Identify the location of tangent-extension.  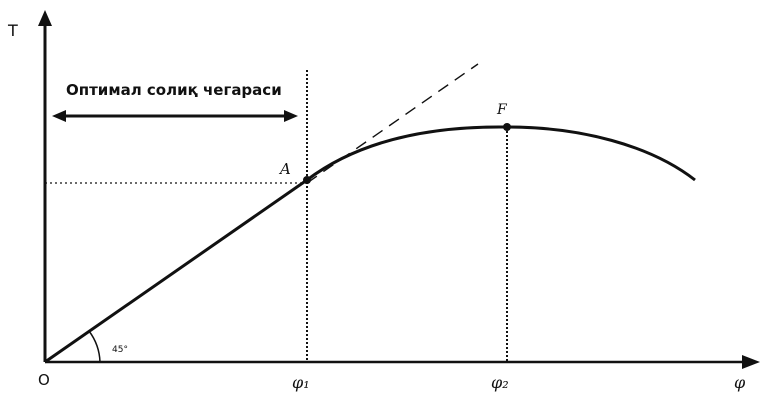
(392, 123).